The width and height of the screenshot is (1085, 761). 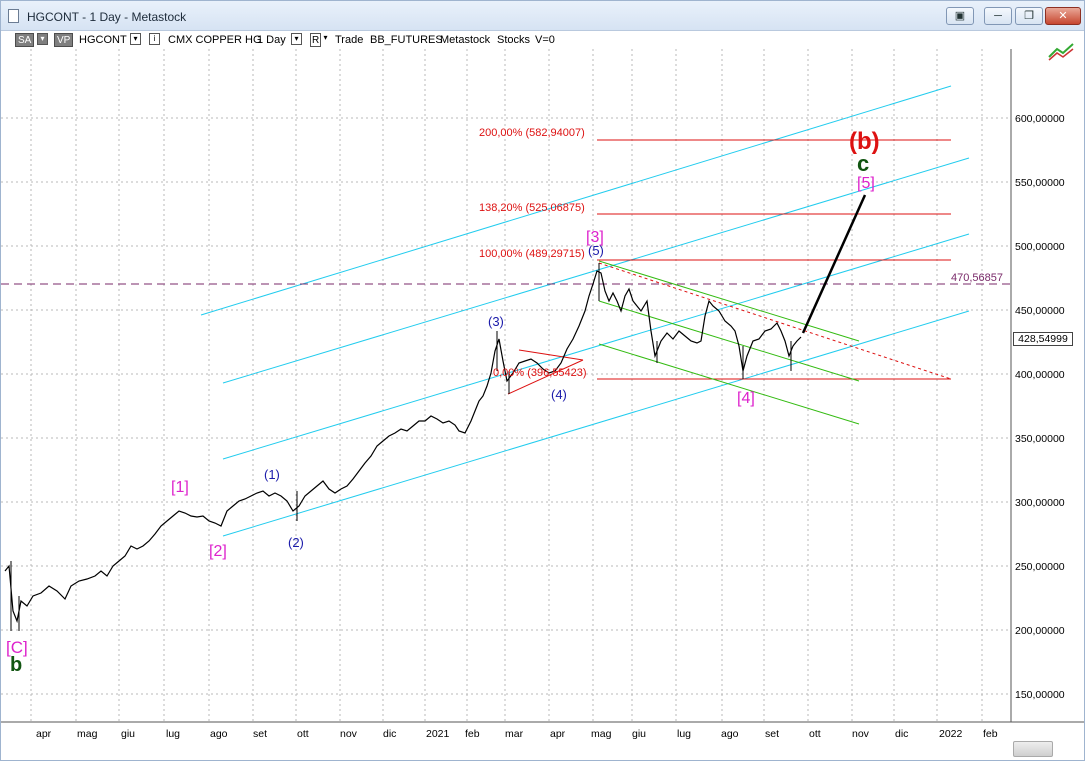 What do you see at coordinates (406, 40) in the screenshot?
I see `data-feed-label: BB_FUTURES` at bounding box center [406, 40].